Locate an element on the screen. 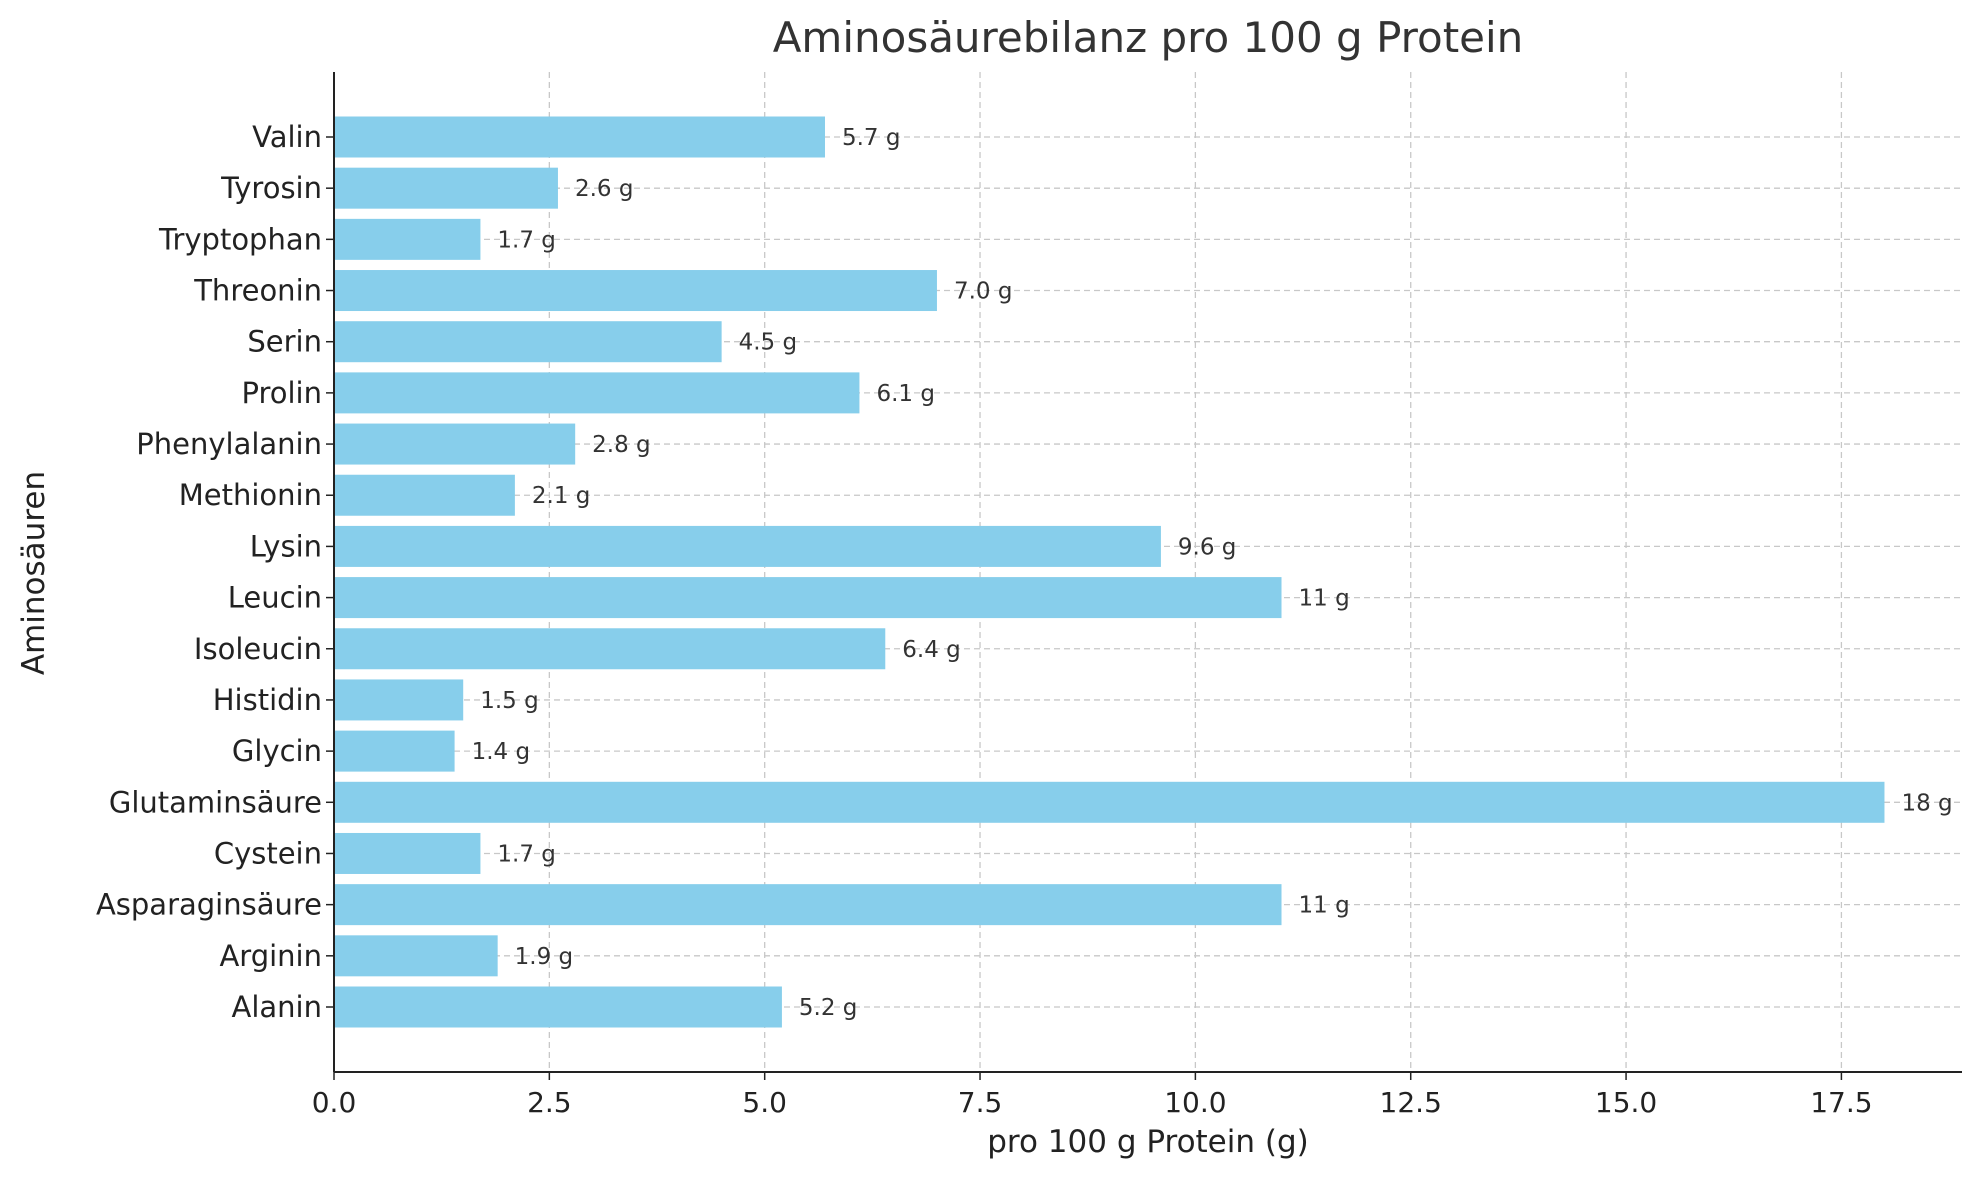  data-label: 18 g is located at coordinates (1926, 803).